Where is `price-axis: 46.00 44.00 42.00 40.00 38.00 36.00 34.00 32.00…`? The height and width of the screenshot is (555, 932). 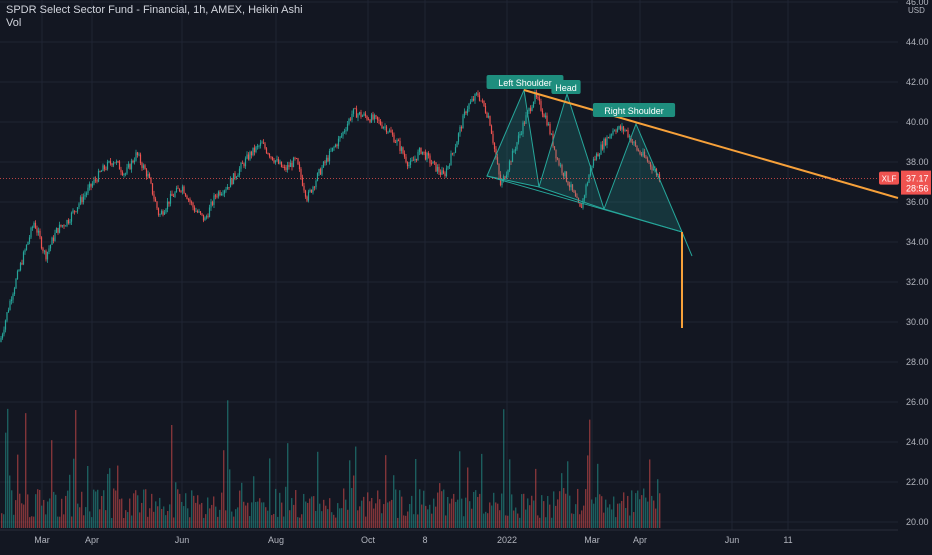 price-axis: 46.00 44.00 42.00 40.00 38.00 36.00 34.00 32.00… is located at coordinates (905, 263).